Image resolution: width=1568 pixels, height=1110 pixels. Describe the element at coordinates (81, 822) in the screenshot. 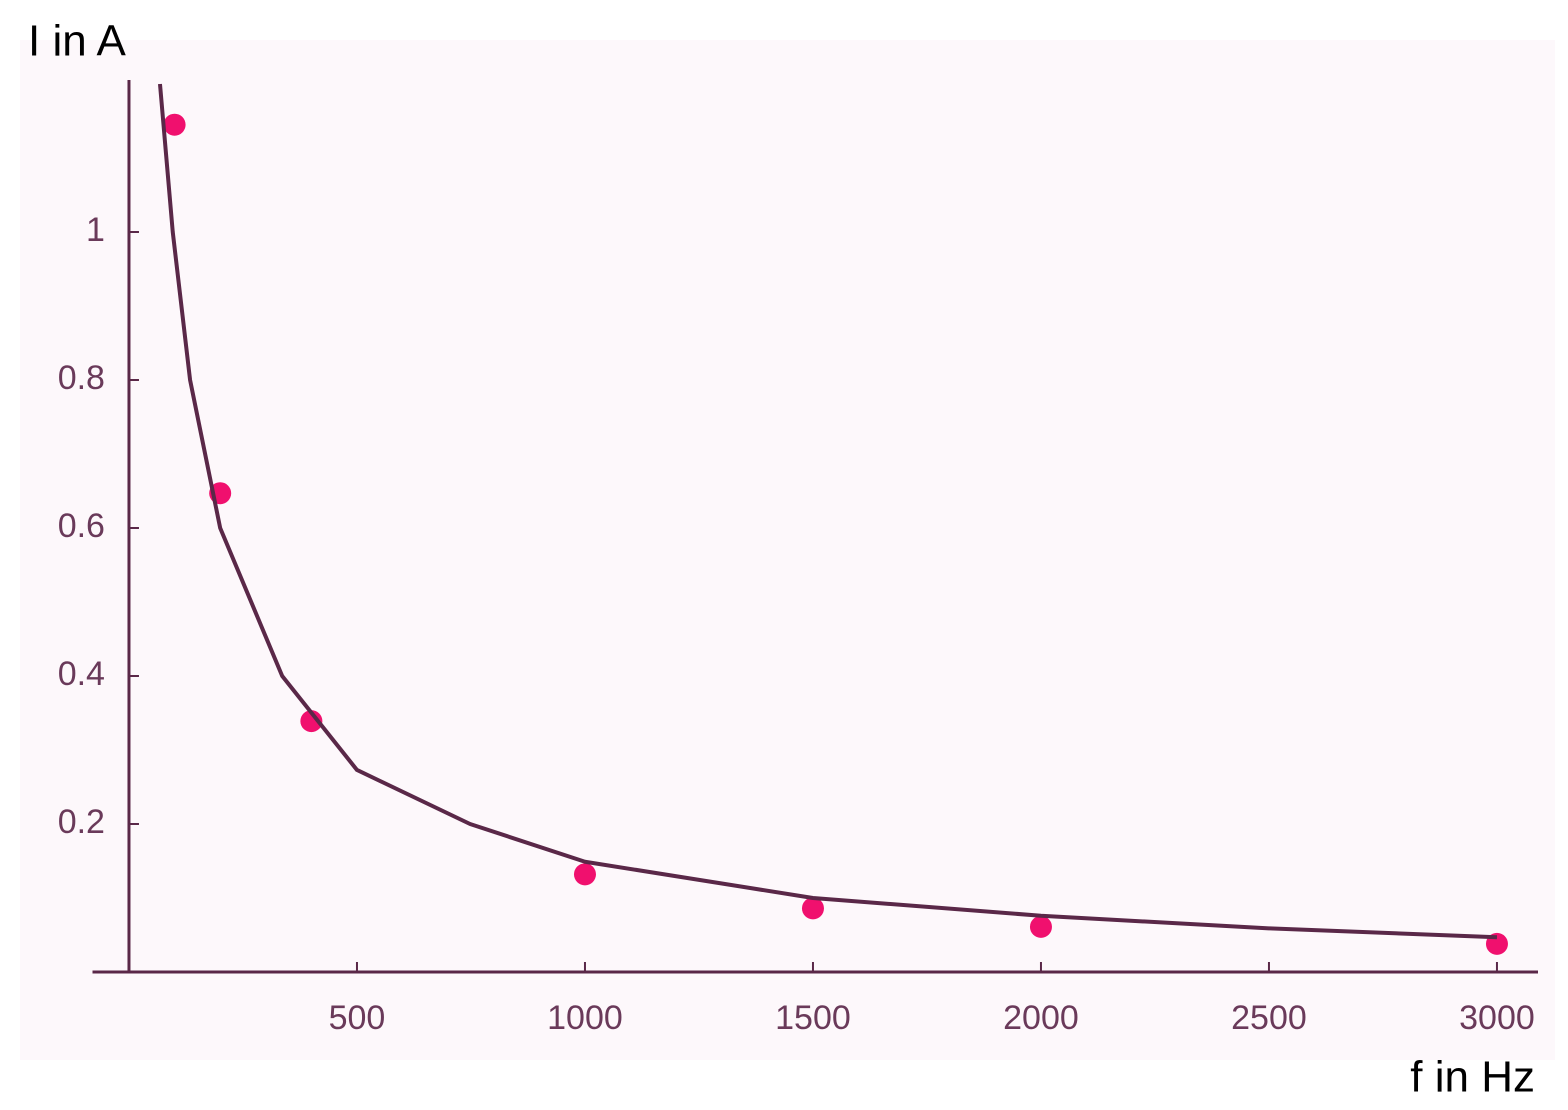

I see `y-tick-label: 0.2` at that location.